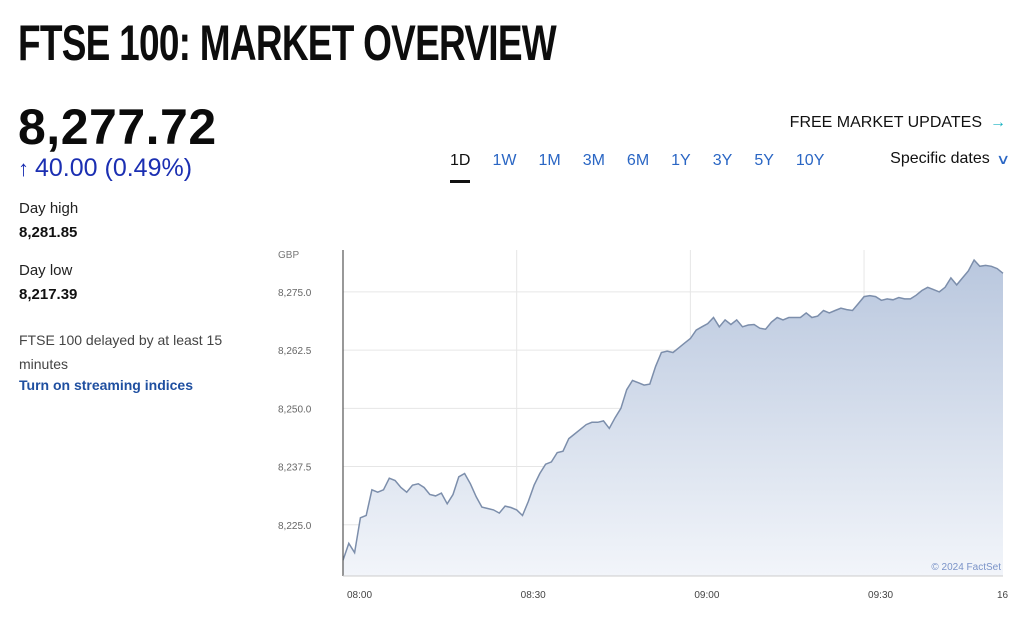  Describe the element at coordinates (117, 127) in the screenshot. I see `index-price: 8,277.72` at that location.